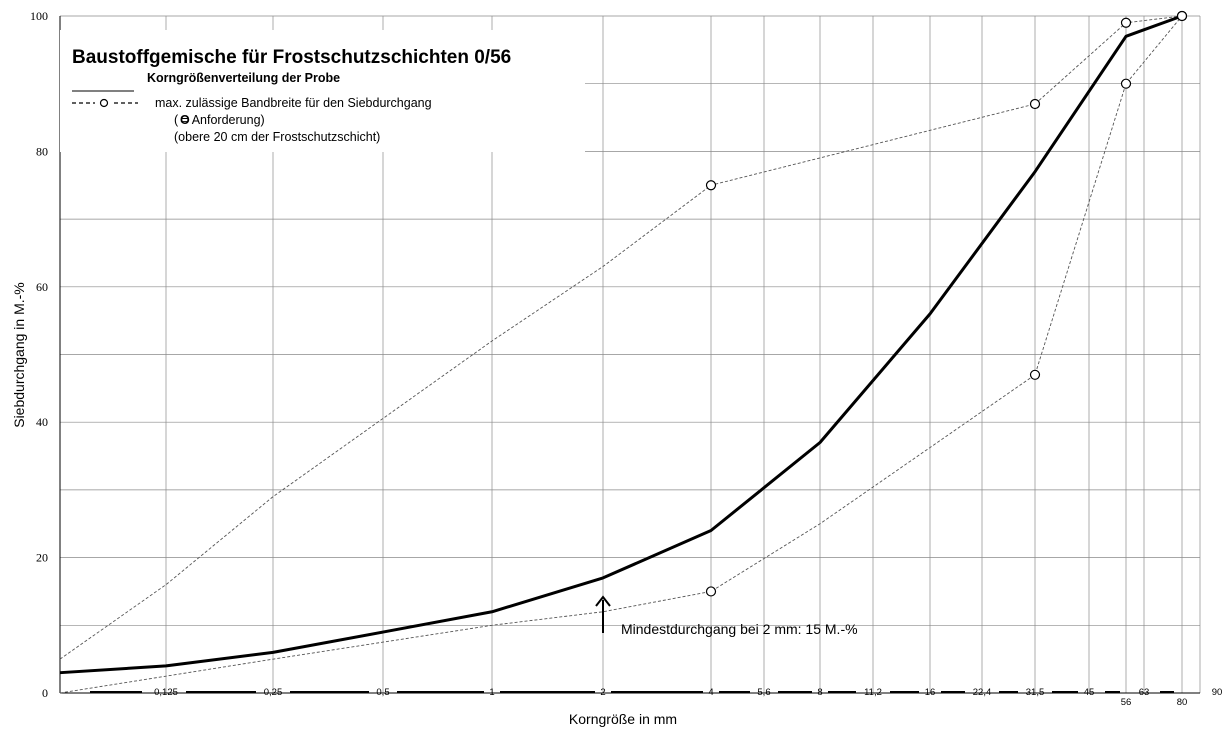 This screenshot has width=1227, height=731. What do you see at coordinates (1035, 692) in the screenshot?
I see `x-tick-label: 31,5` at bounding box center [1035, 692].